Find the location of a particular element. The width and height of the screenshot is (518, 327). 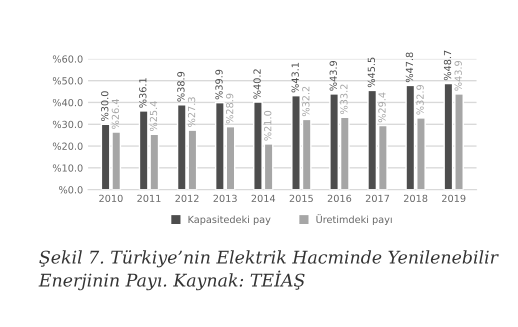

x-tick-label: 2013 is located at coordinates (225, 198).